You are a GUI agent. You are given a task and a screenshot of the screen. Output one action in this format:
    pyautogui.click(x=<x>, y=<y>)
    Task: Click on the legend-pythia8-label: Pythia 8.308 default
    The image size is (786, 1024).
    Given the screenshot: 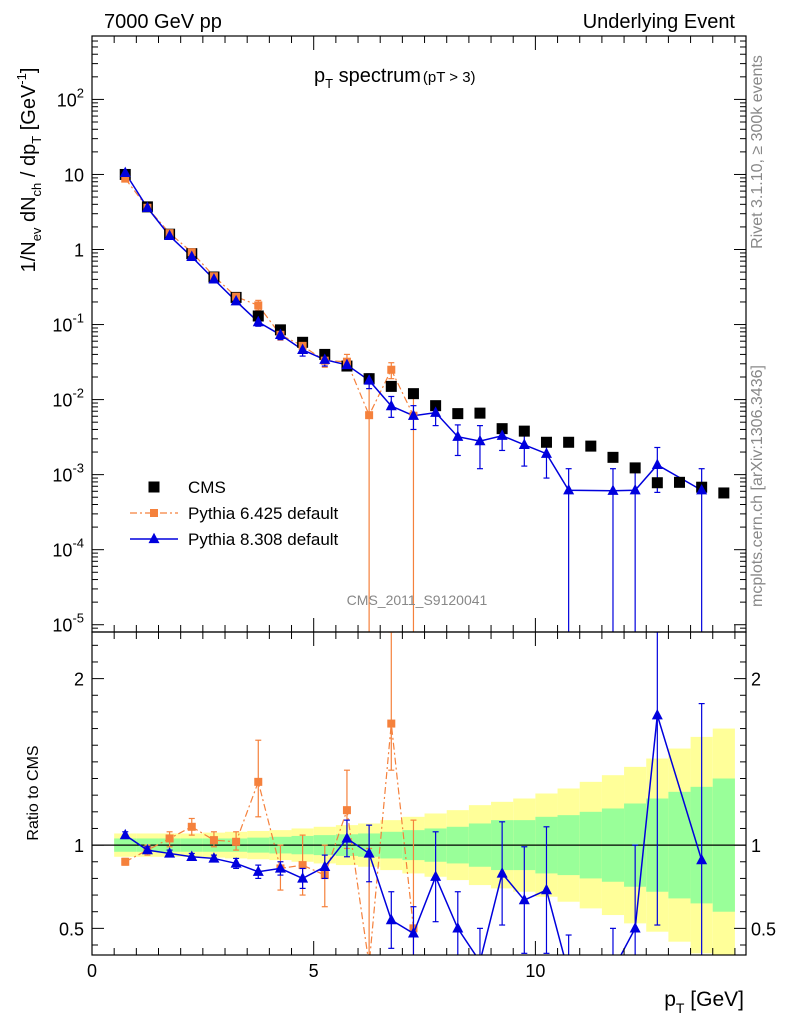 What is the action you would take?
    pyautogui.click(x=263, y=539)
    